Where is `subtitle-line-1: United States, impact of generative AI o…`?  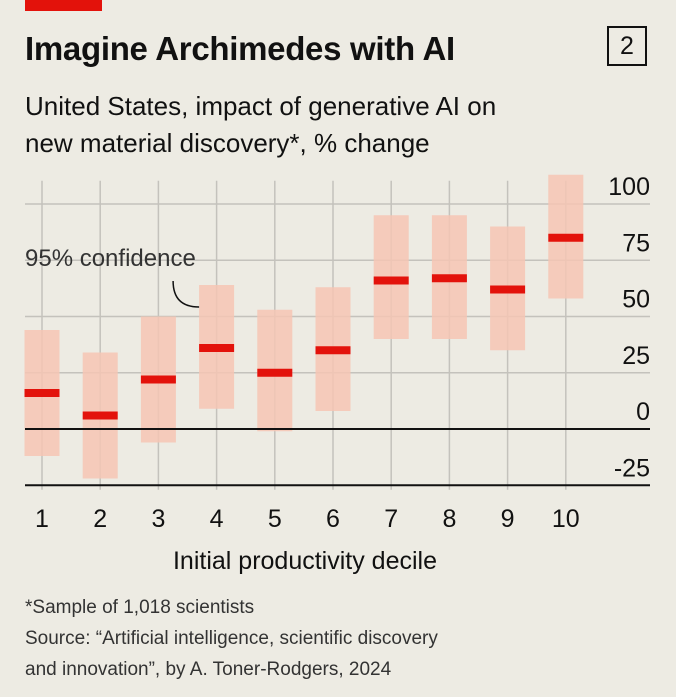 subtitle-line-1: United States, impact of generative AI o… is located at coordinates (261, 106).